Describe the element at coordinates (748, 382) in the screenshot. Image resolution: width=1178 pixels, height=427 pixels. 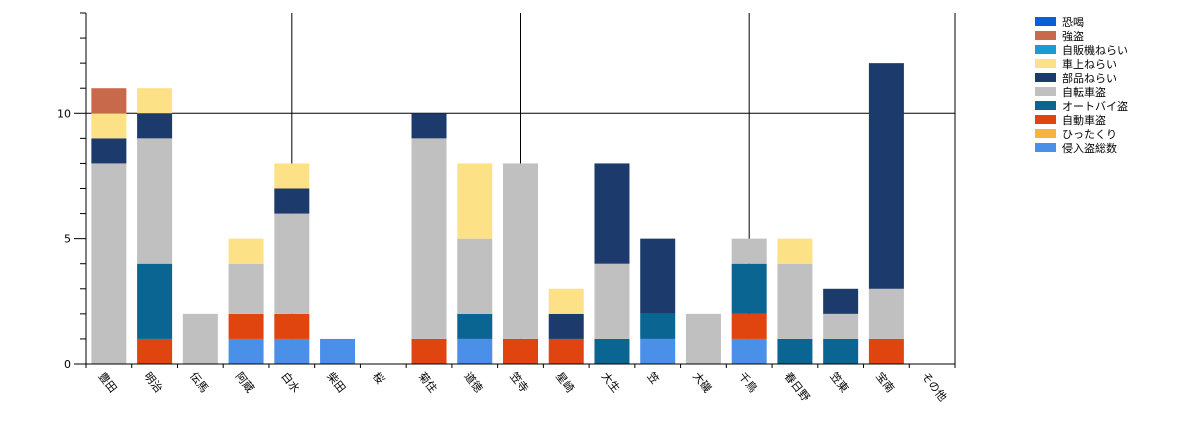
I see `x-category-label: 千鳥` at that location.